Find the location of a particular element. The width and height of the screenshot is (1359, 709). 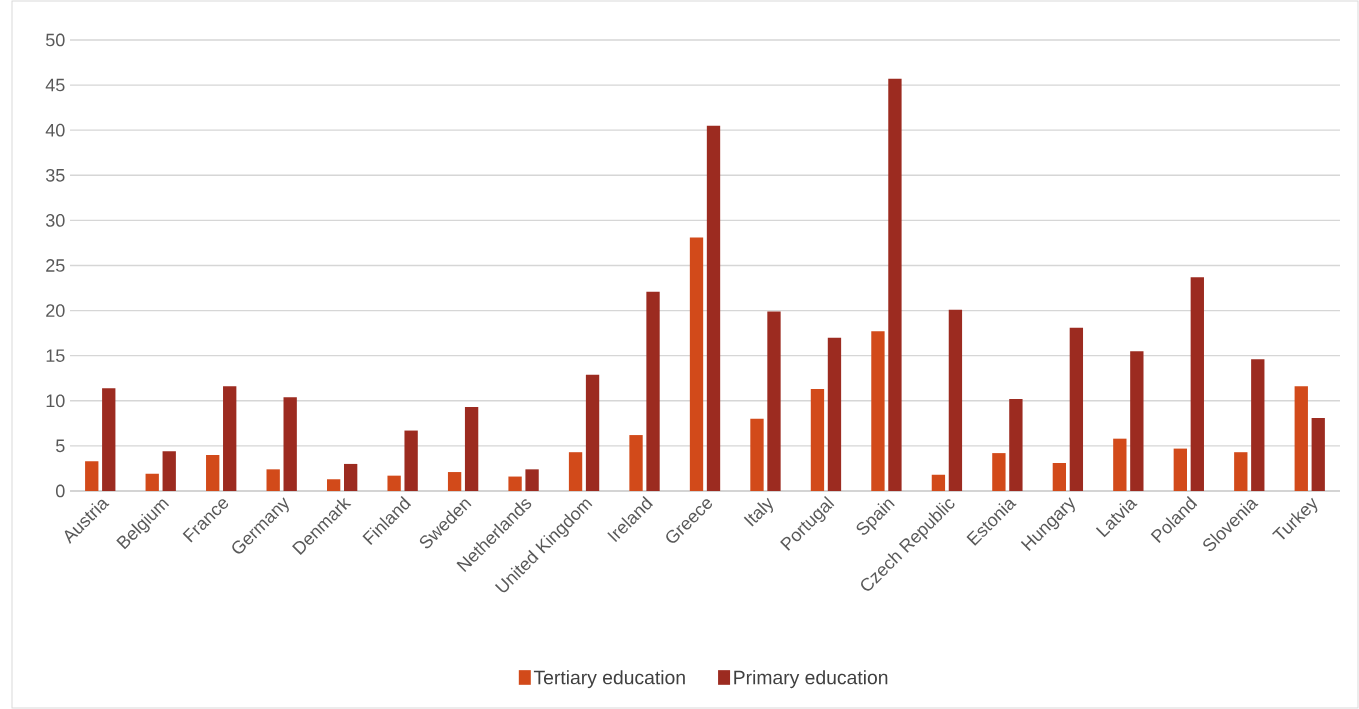

y-tick-label: 15 is located at coordinates (55, 355).